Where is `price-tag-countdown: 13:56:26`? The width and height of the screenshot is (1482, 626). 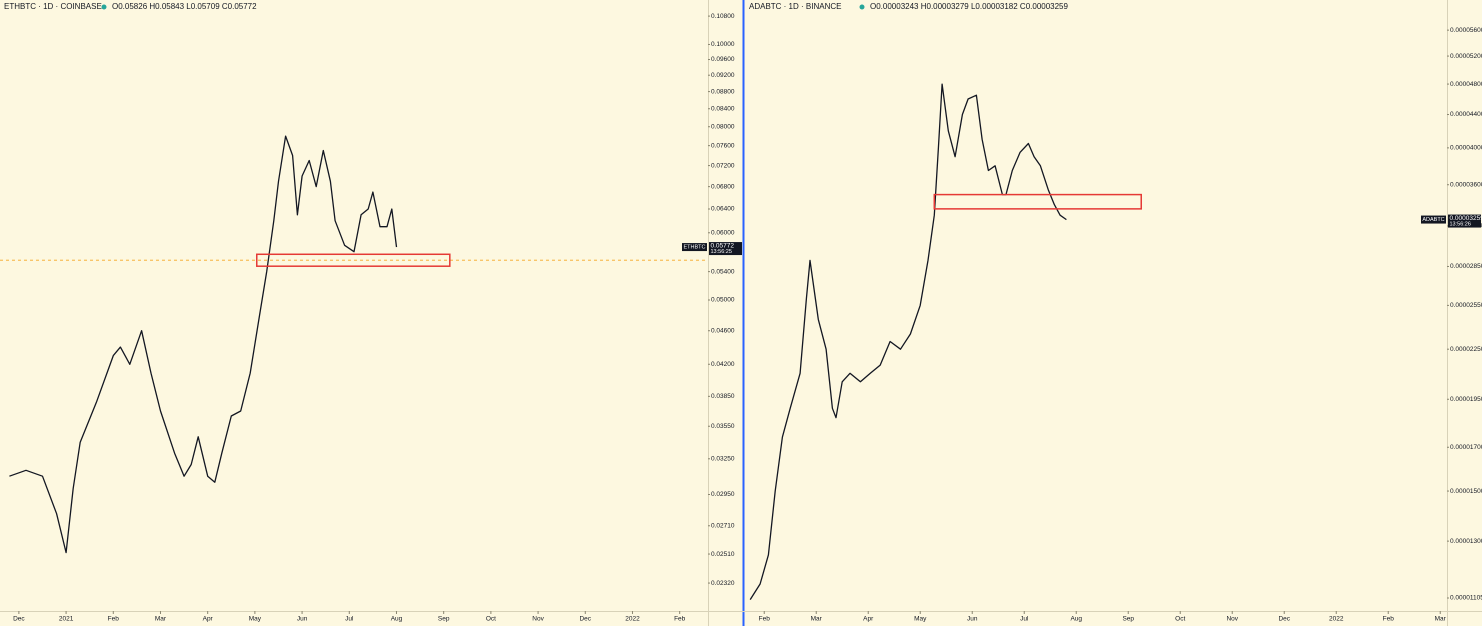
price-tag-countdown: 13:56:26 is located at coordinates (1460, 225).